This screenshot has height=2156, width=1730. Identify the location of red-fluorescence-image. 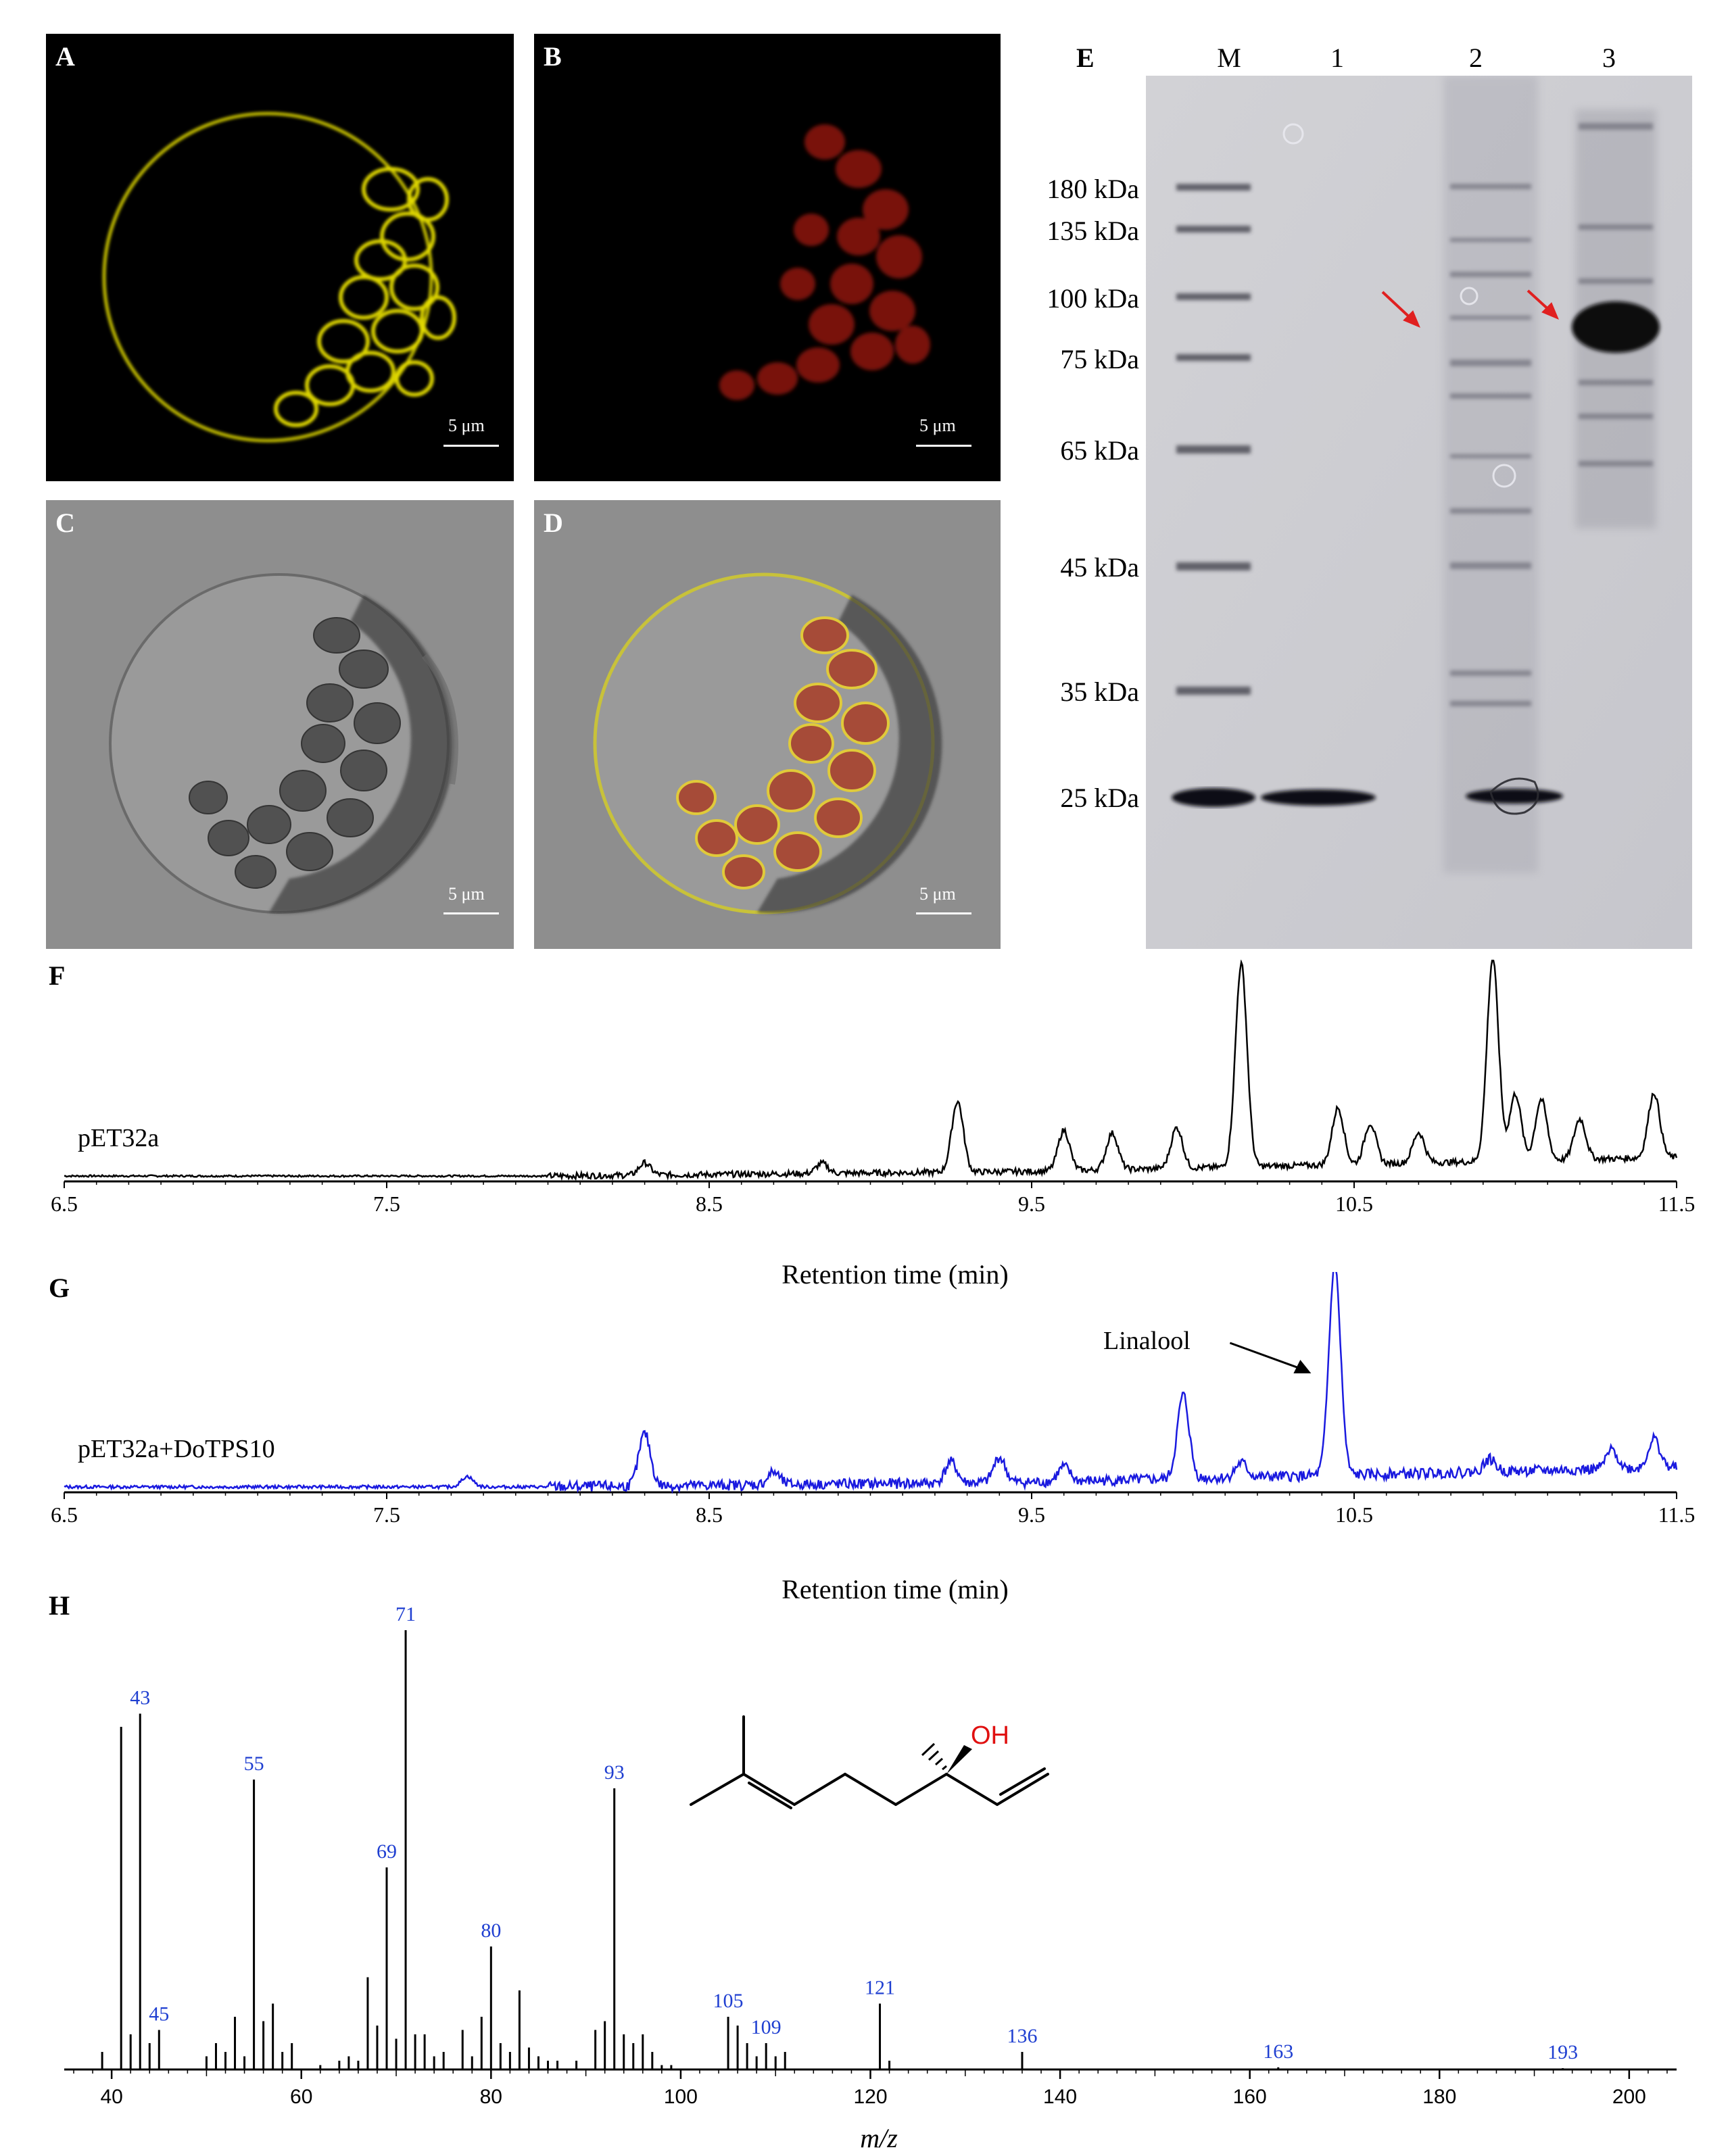
(824, 262).